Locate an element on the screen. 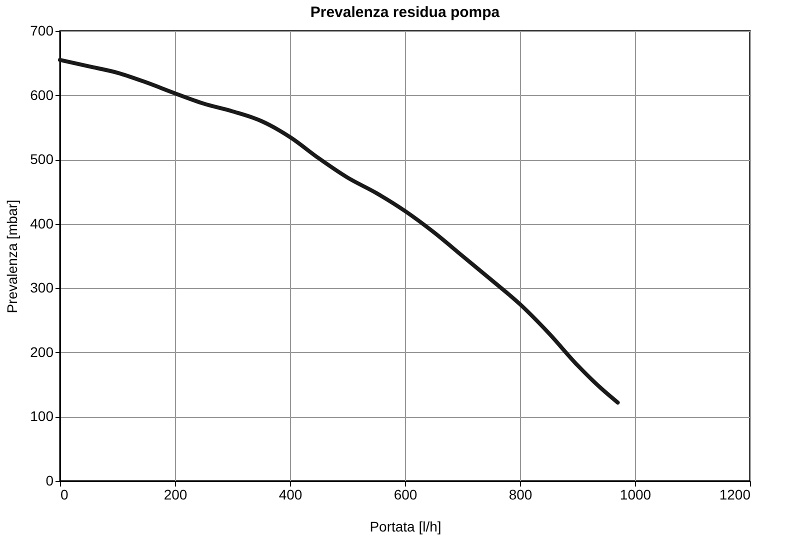  x-tick-label: 400 is located at coordinates (290, 494).